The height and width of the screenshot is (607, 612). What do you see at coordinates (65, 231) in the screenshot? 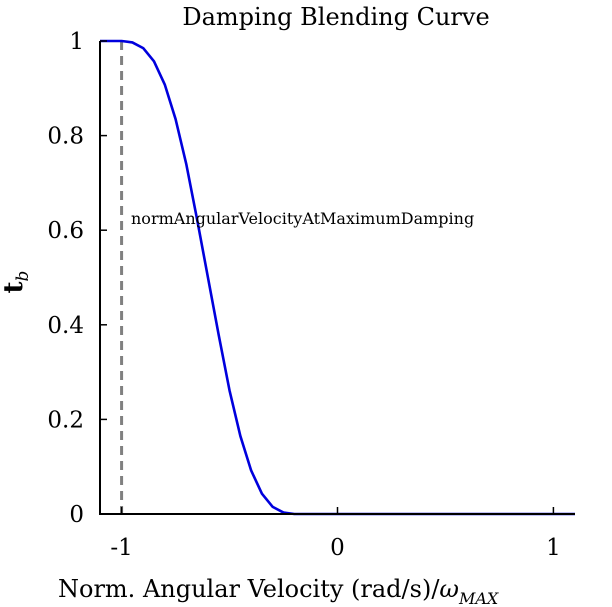
I see `y-tick-label: 0.6` at bounding box center [65, 231].